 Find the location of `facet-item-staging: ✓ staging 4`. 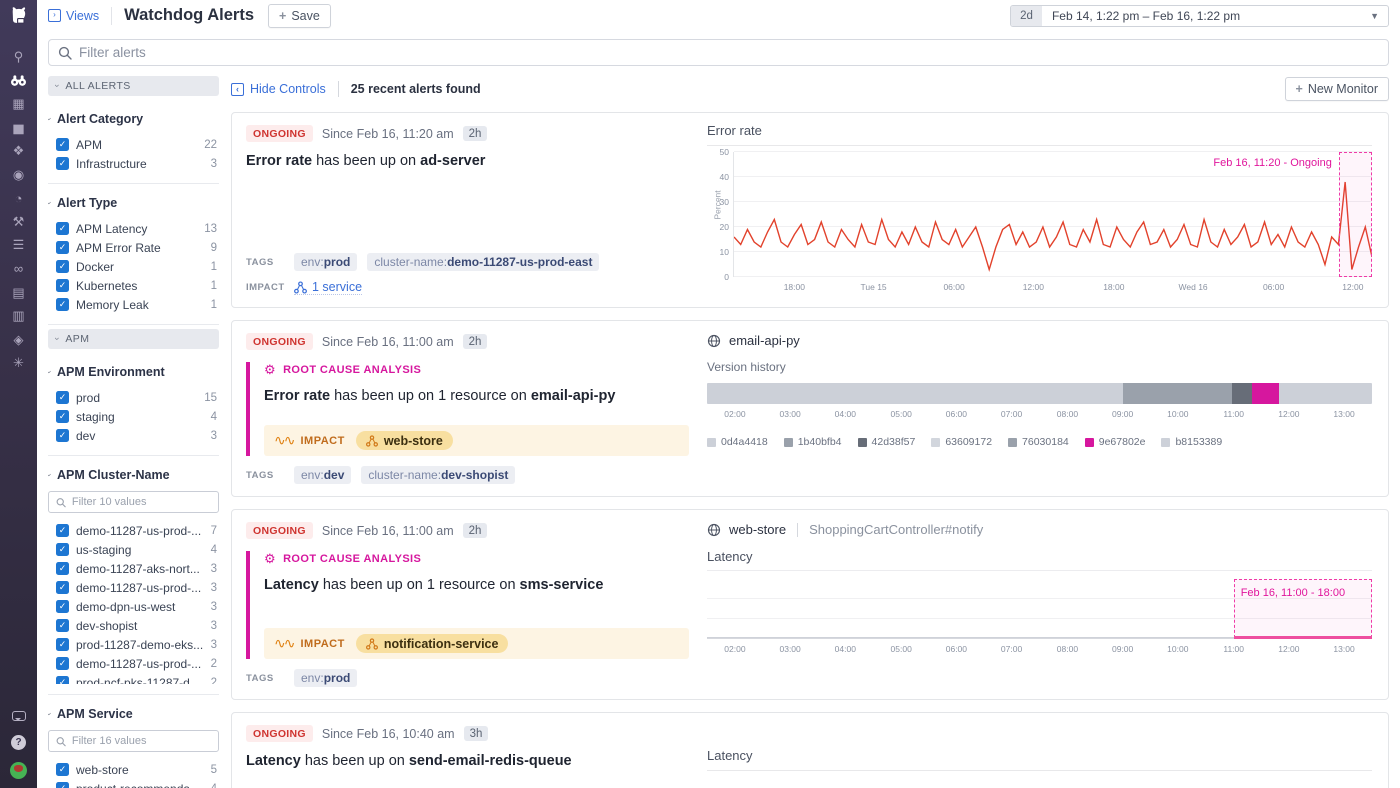

facet-item-staging: ✓ staging 4 is located at coordinates (133, 416).